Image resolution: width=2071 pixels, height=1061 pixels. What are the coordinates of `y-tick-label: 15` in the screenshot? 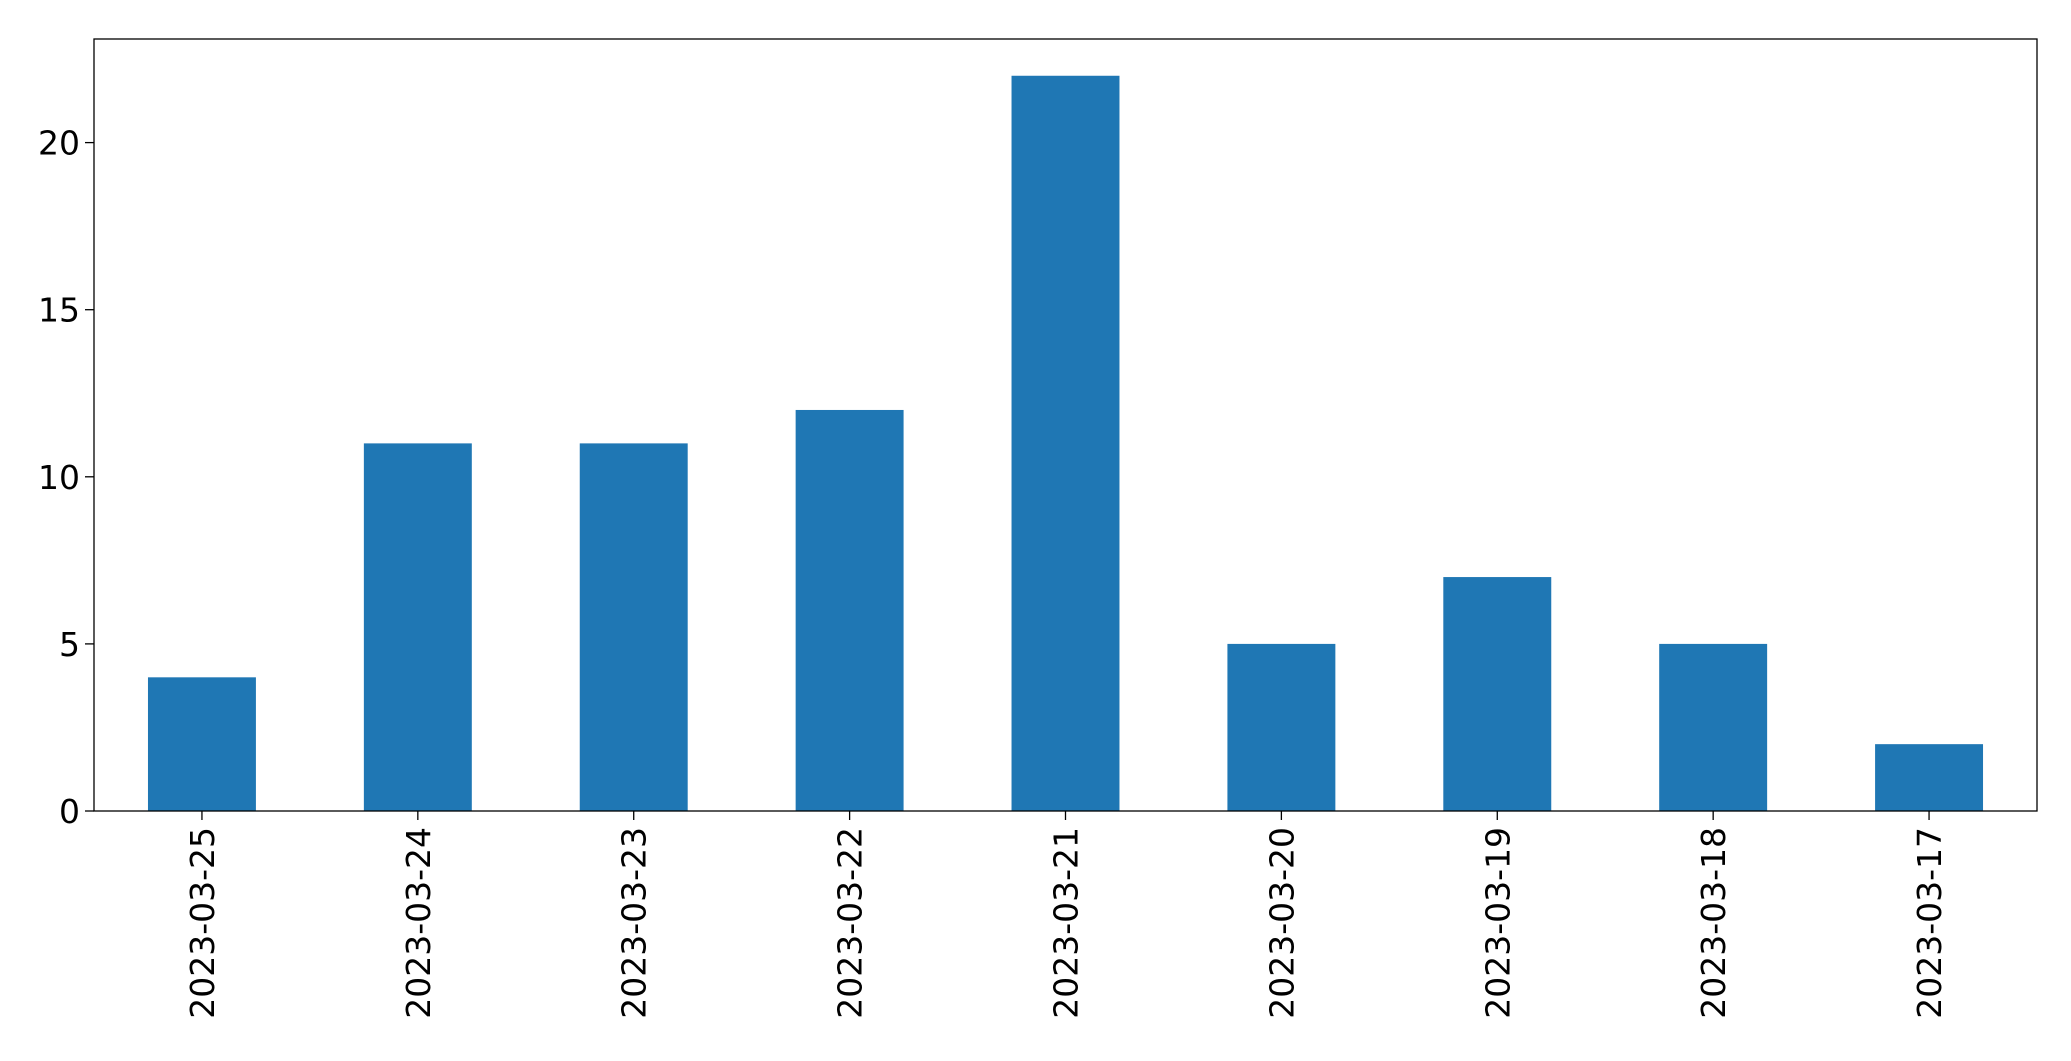 It's located at (59, 310).